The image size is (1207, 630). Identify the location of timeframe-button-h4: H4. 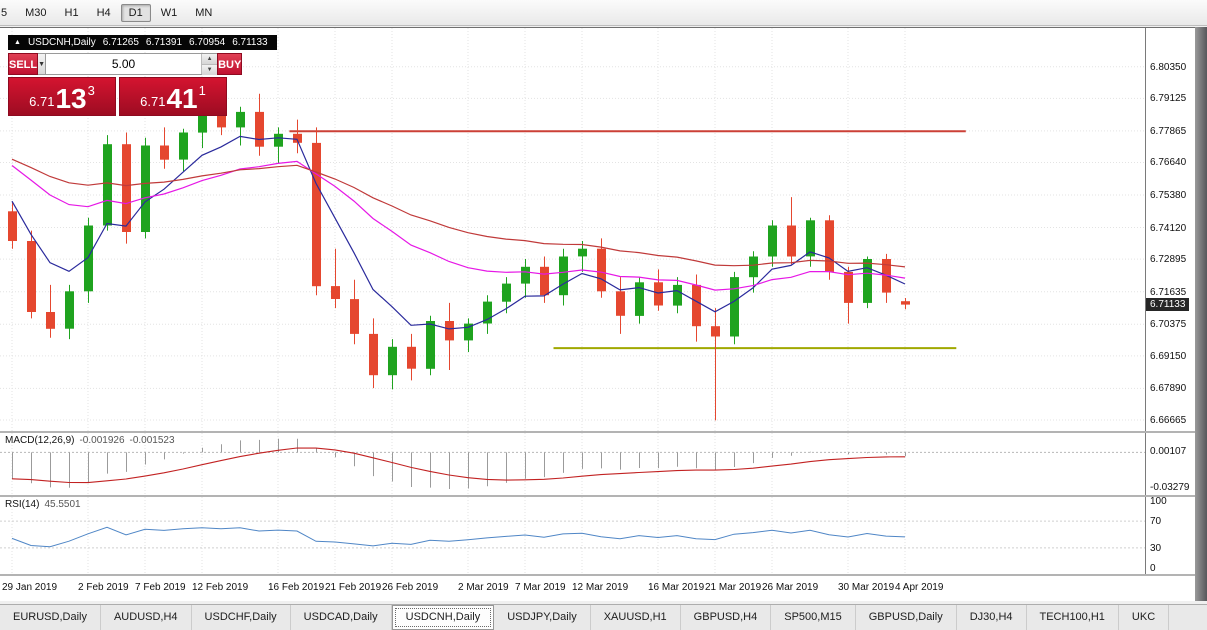
(103, 12).